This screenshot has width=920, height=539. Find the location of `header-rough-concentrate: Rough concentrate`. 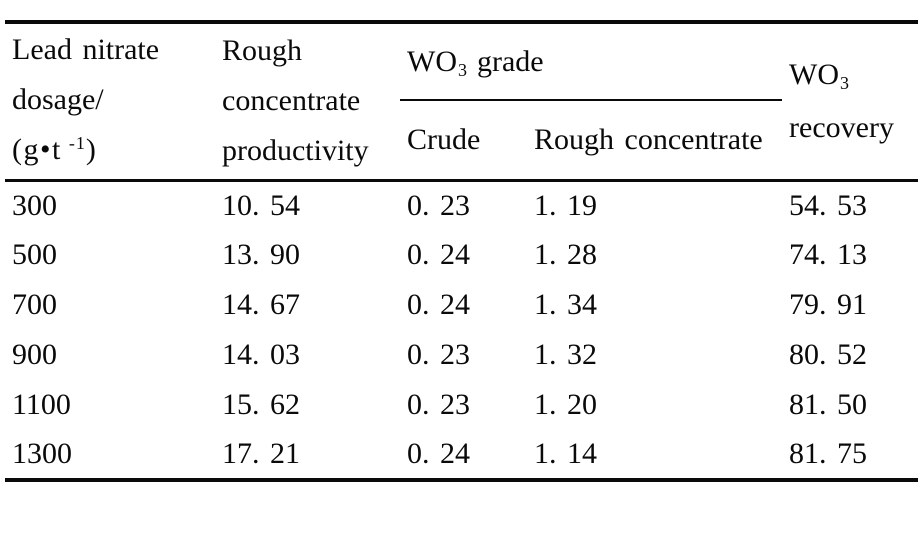

header-rough-concentrate: Rough concentrate is located at coordinates (648, 139).